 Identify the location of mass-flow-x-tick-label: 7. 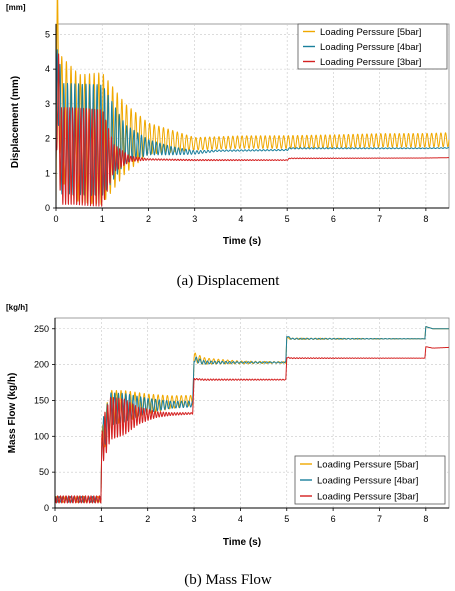
(379, 519).